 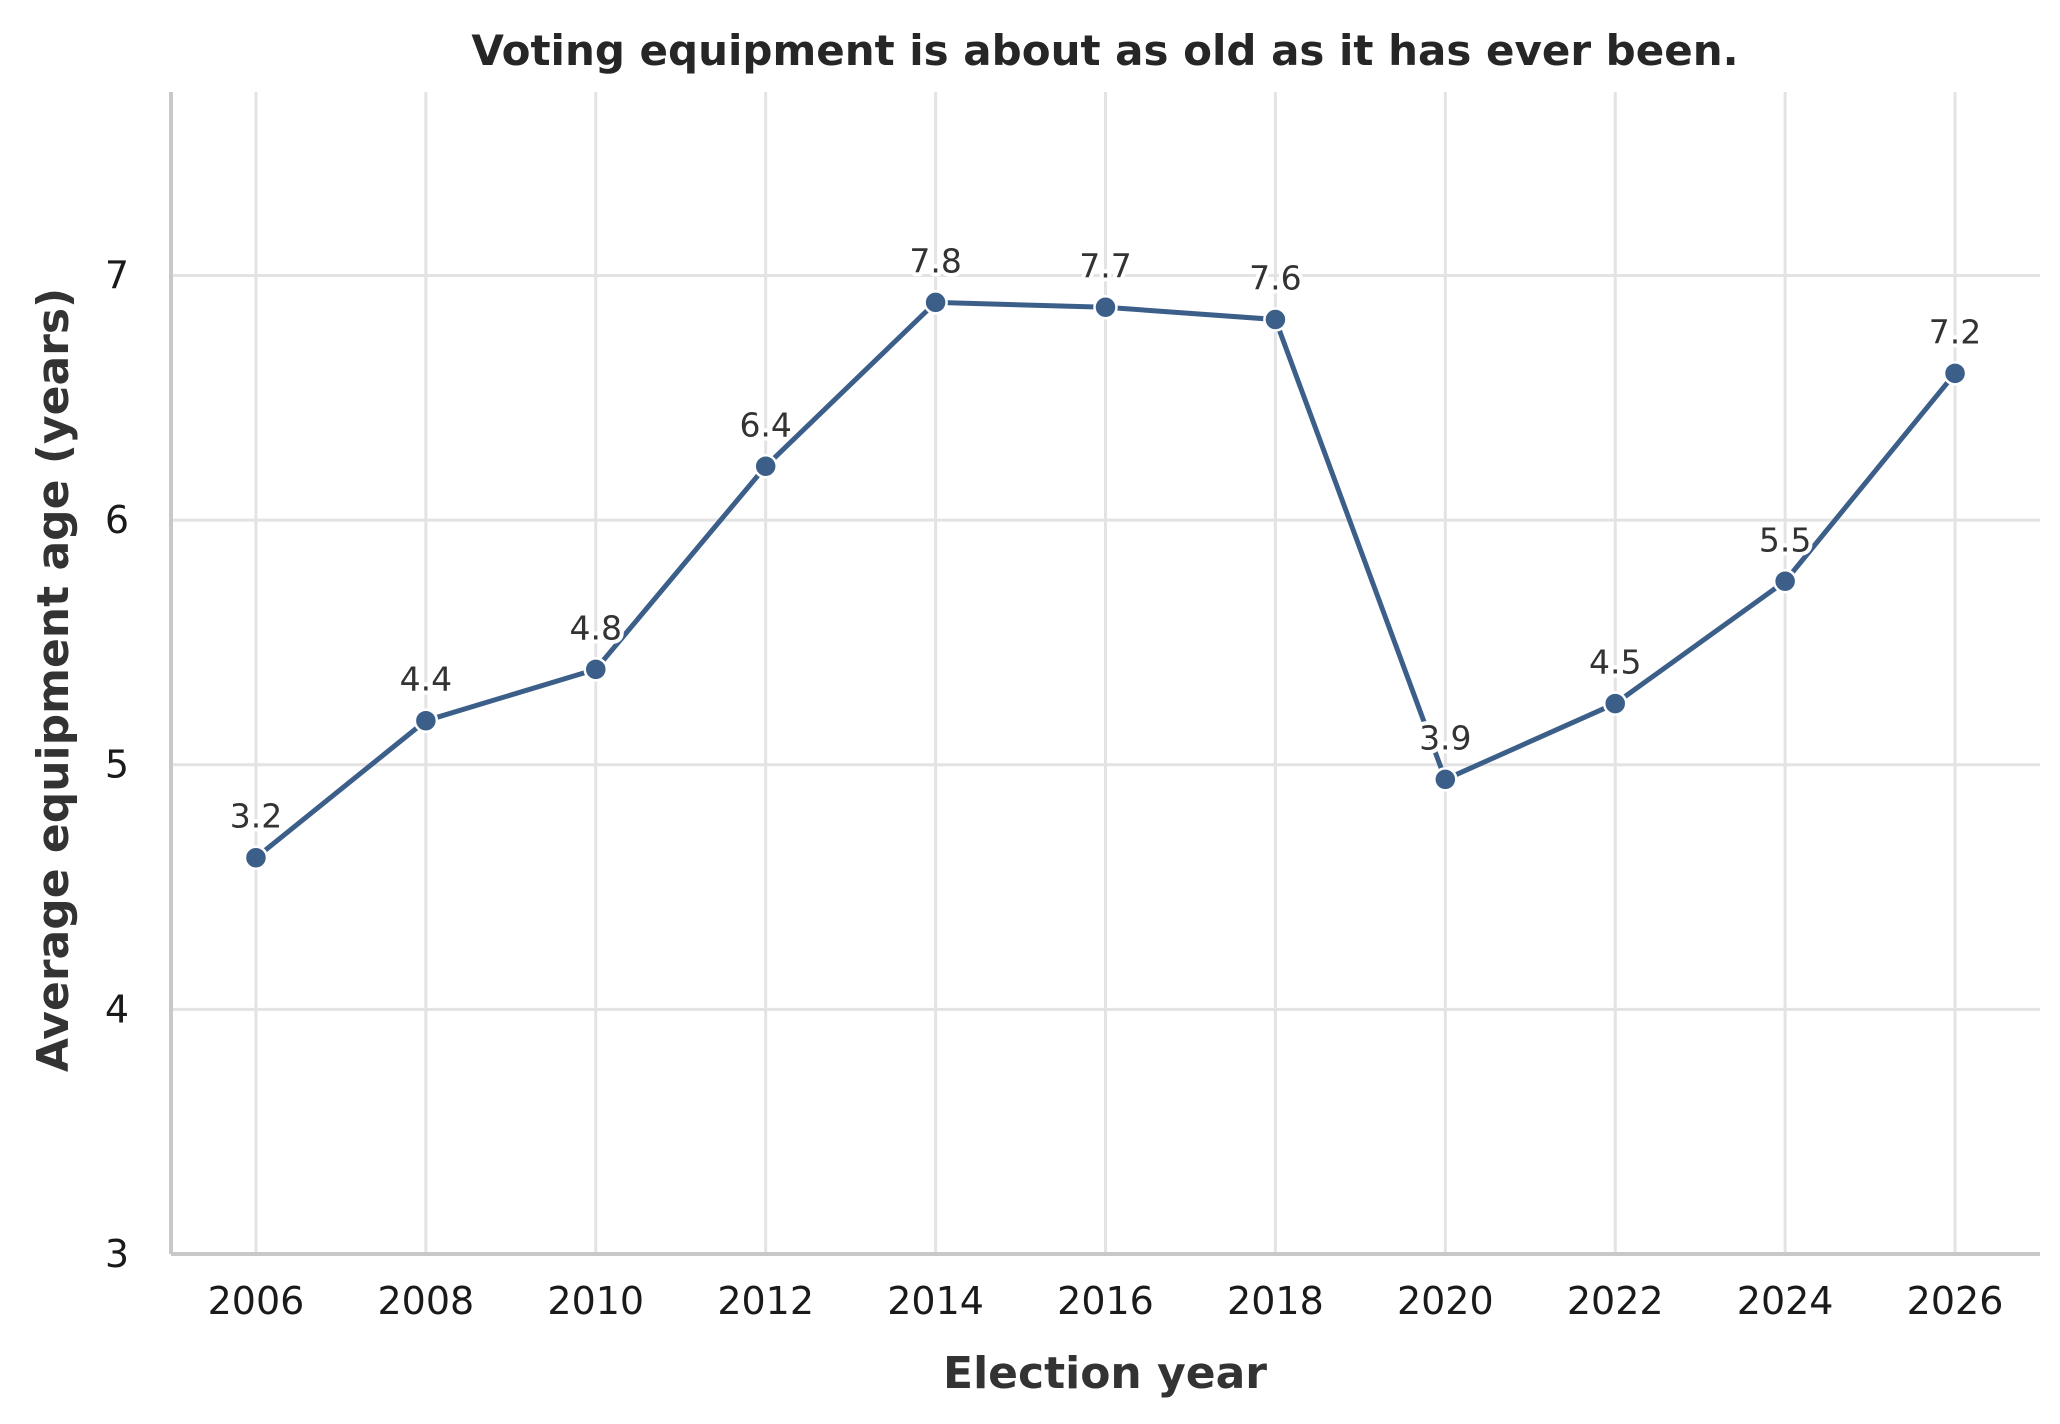 I want to click on y-tick-label: 5, so click(x=117, y=765).